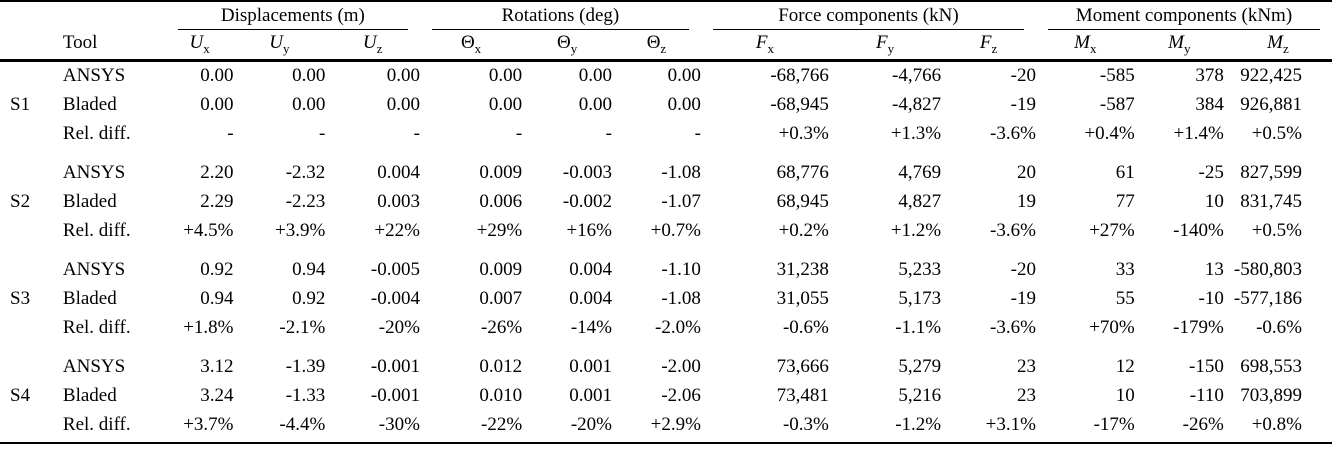 This screenshot has height=465, width=1332. Describe the element at coordinates (681, 201) in the screenshot. I see `value-cell: -1.07` at that location.